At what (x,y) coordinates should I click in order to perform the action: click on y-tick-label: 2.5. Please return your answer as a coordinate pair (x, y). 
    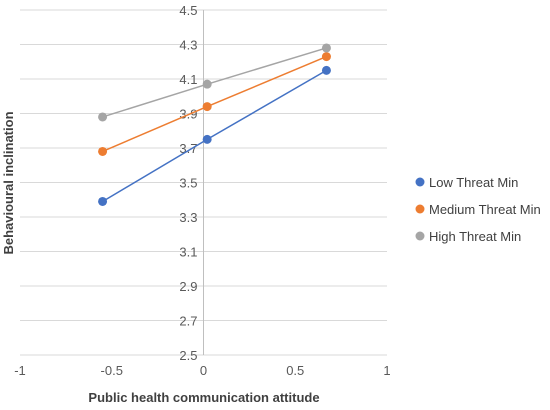
    Looking at the image, I should click on (188, 355).